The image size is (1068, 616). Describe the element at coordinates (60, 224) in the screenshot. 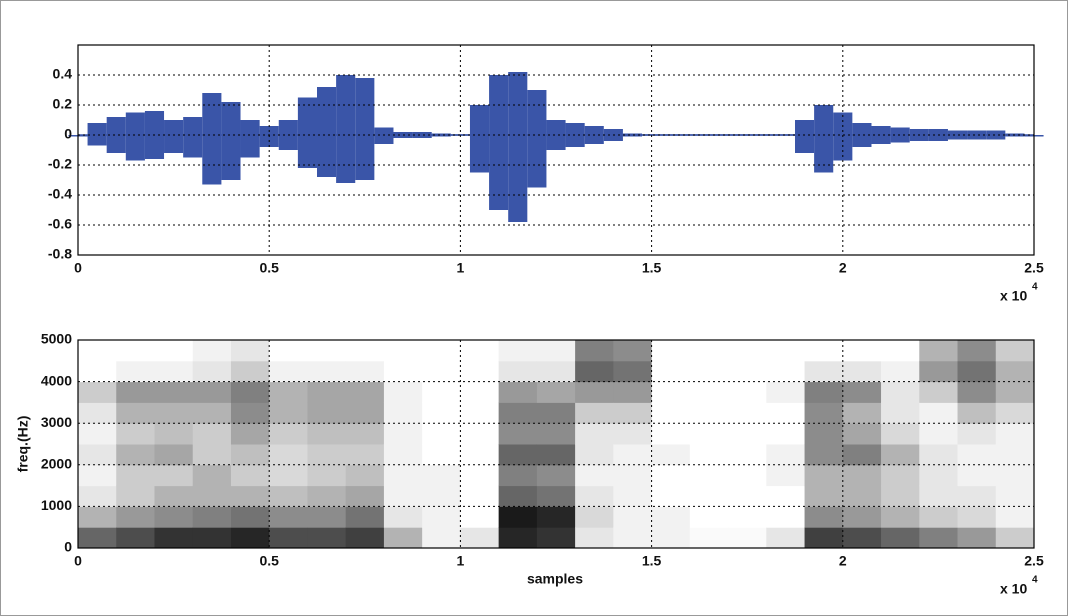

I see `y-tick-label: -0.6` at that location.